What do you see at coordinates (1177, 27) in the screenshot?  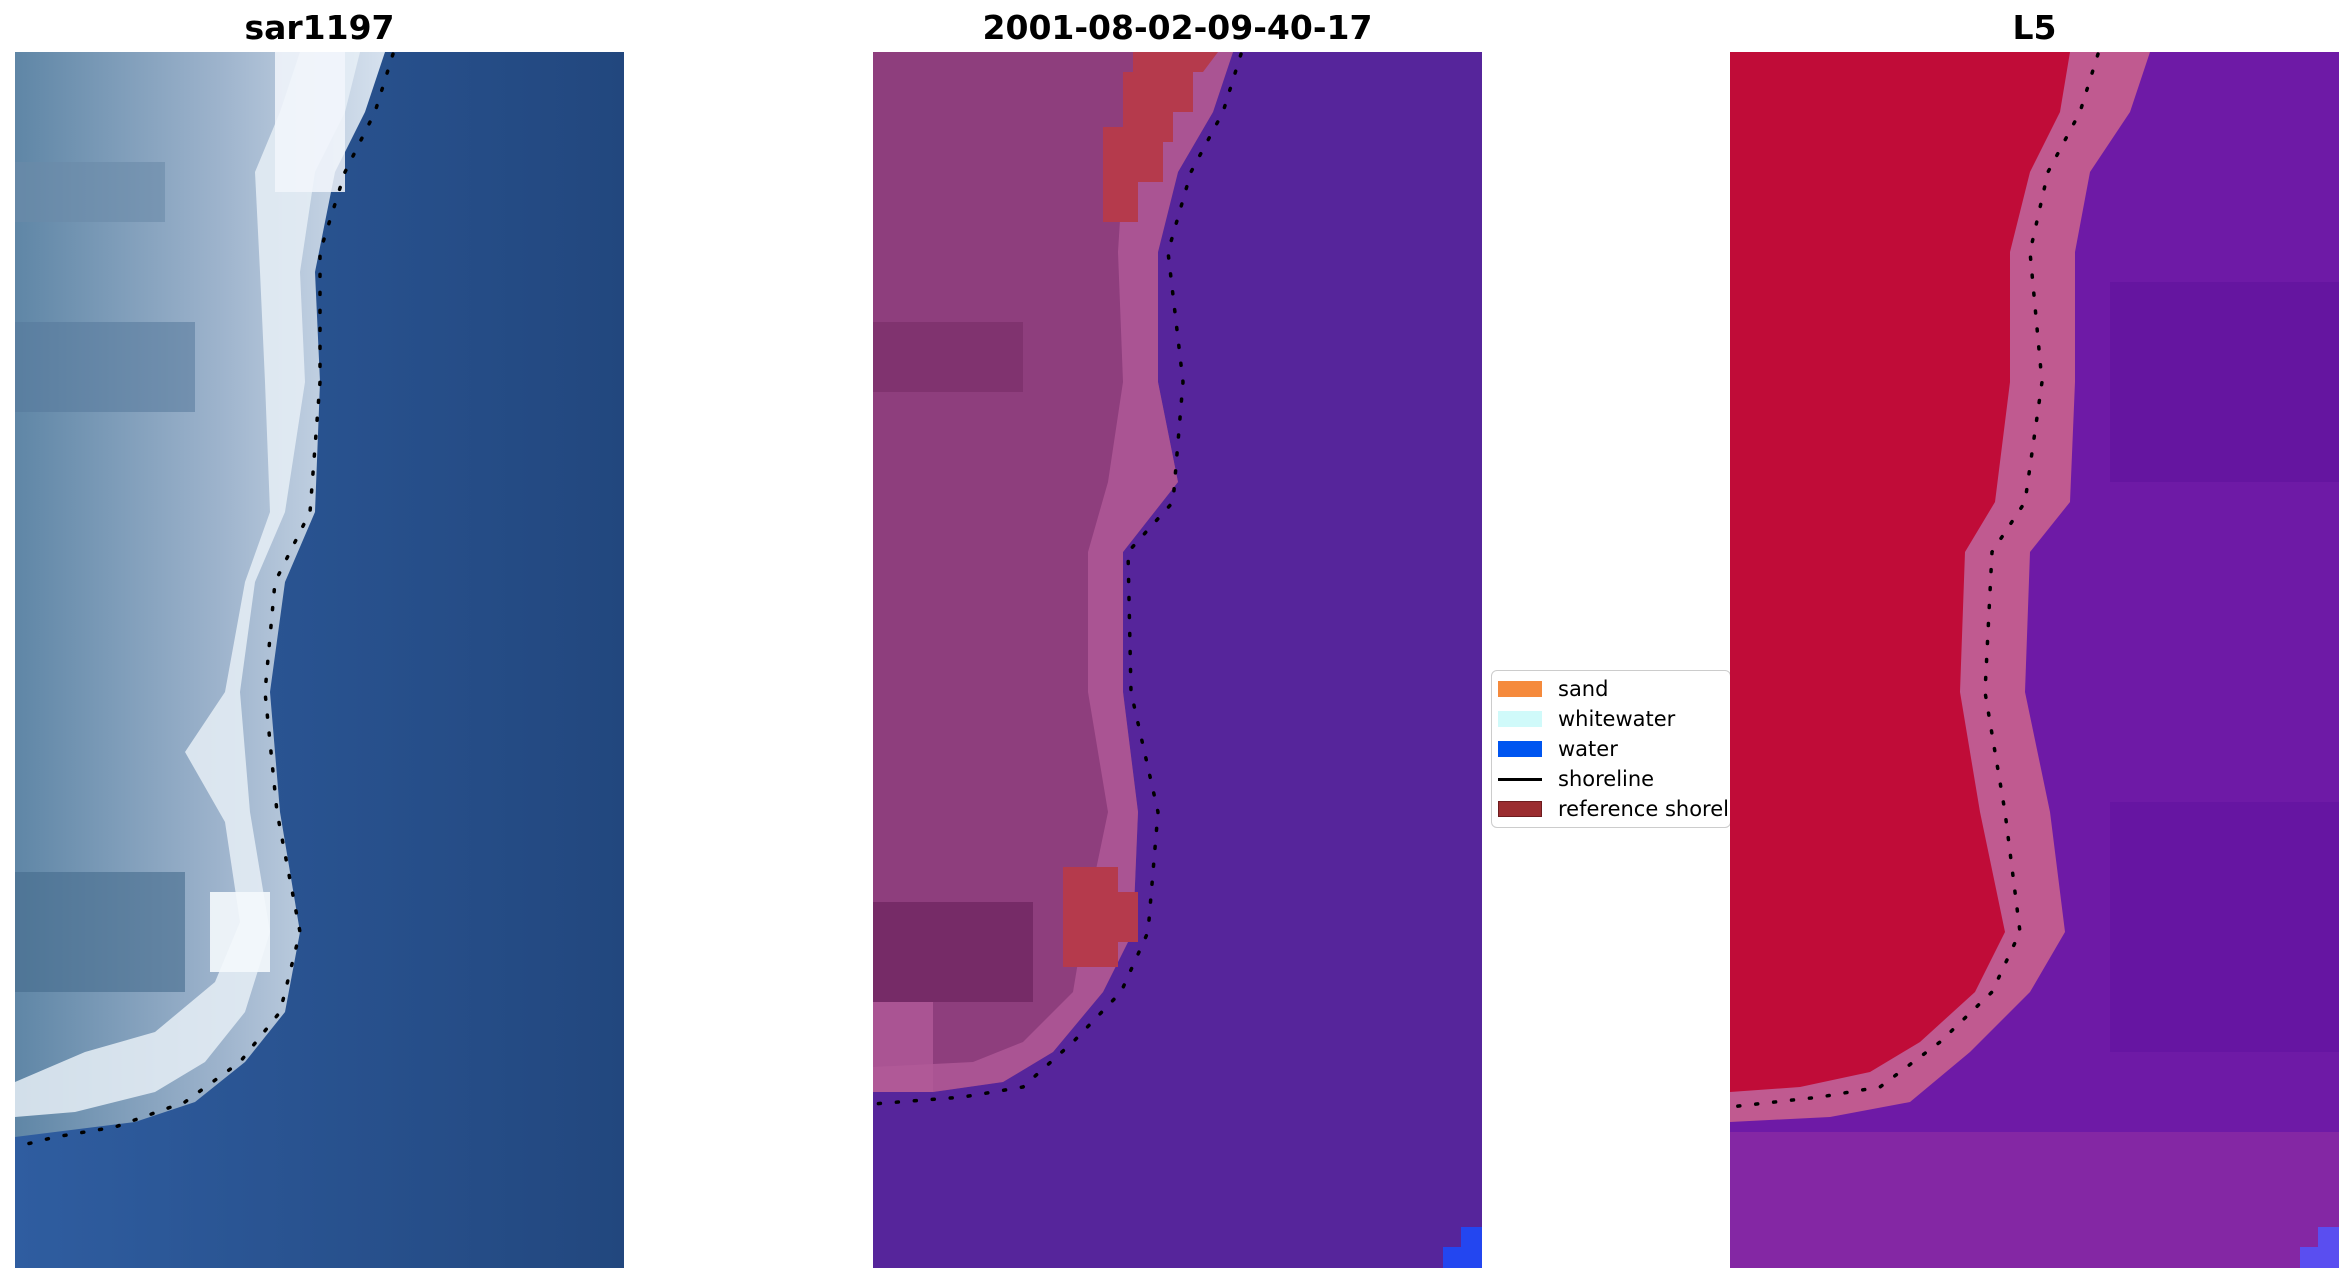 I see `panel-title-classified: 2001-08-02-09-40-17` at bounding box center [1177, 27].